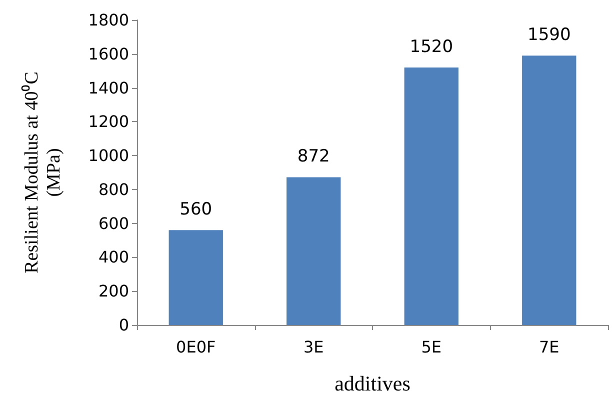 The height and width of the screenshot is (412, 614). What do you see at coordinates (313, 347) in the screenshot?
I see `x-tick-label: 3E` at bounding box center [313, 347].